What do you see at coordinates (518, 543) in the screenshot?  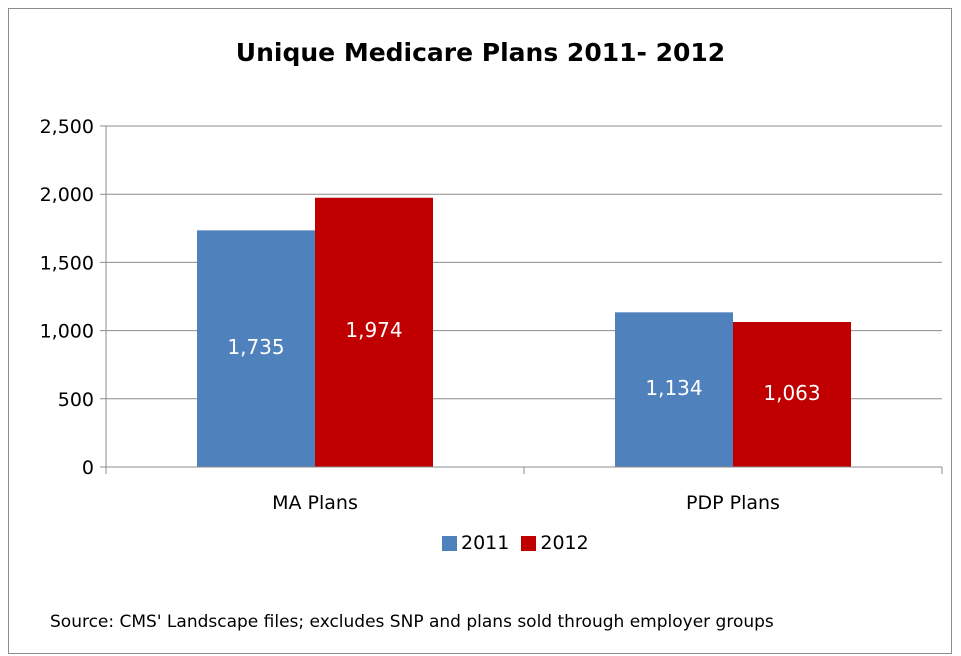 I see `legend: 2011 2012` at bounding box center [518, 543].